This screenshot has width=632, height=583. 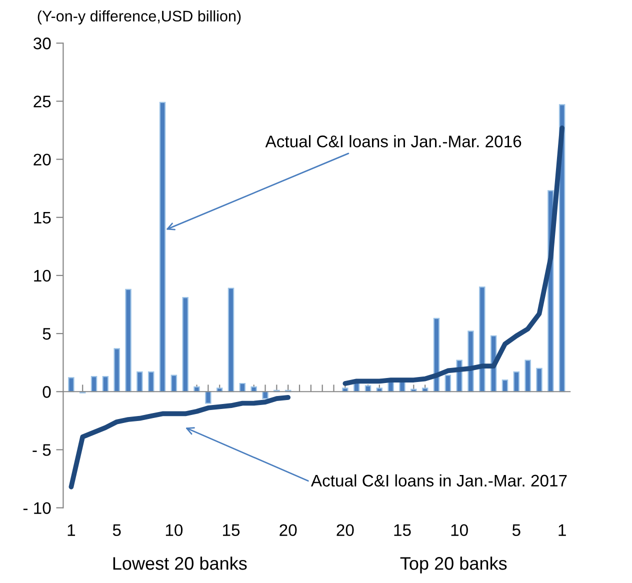 What do you see at coordinates (438, 480) in the screenshot?
I see `text: Actual C&I loans in Jan.-Mar. 2017` at bounding box center [438, 480].